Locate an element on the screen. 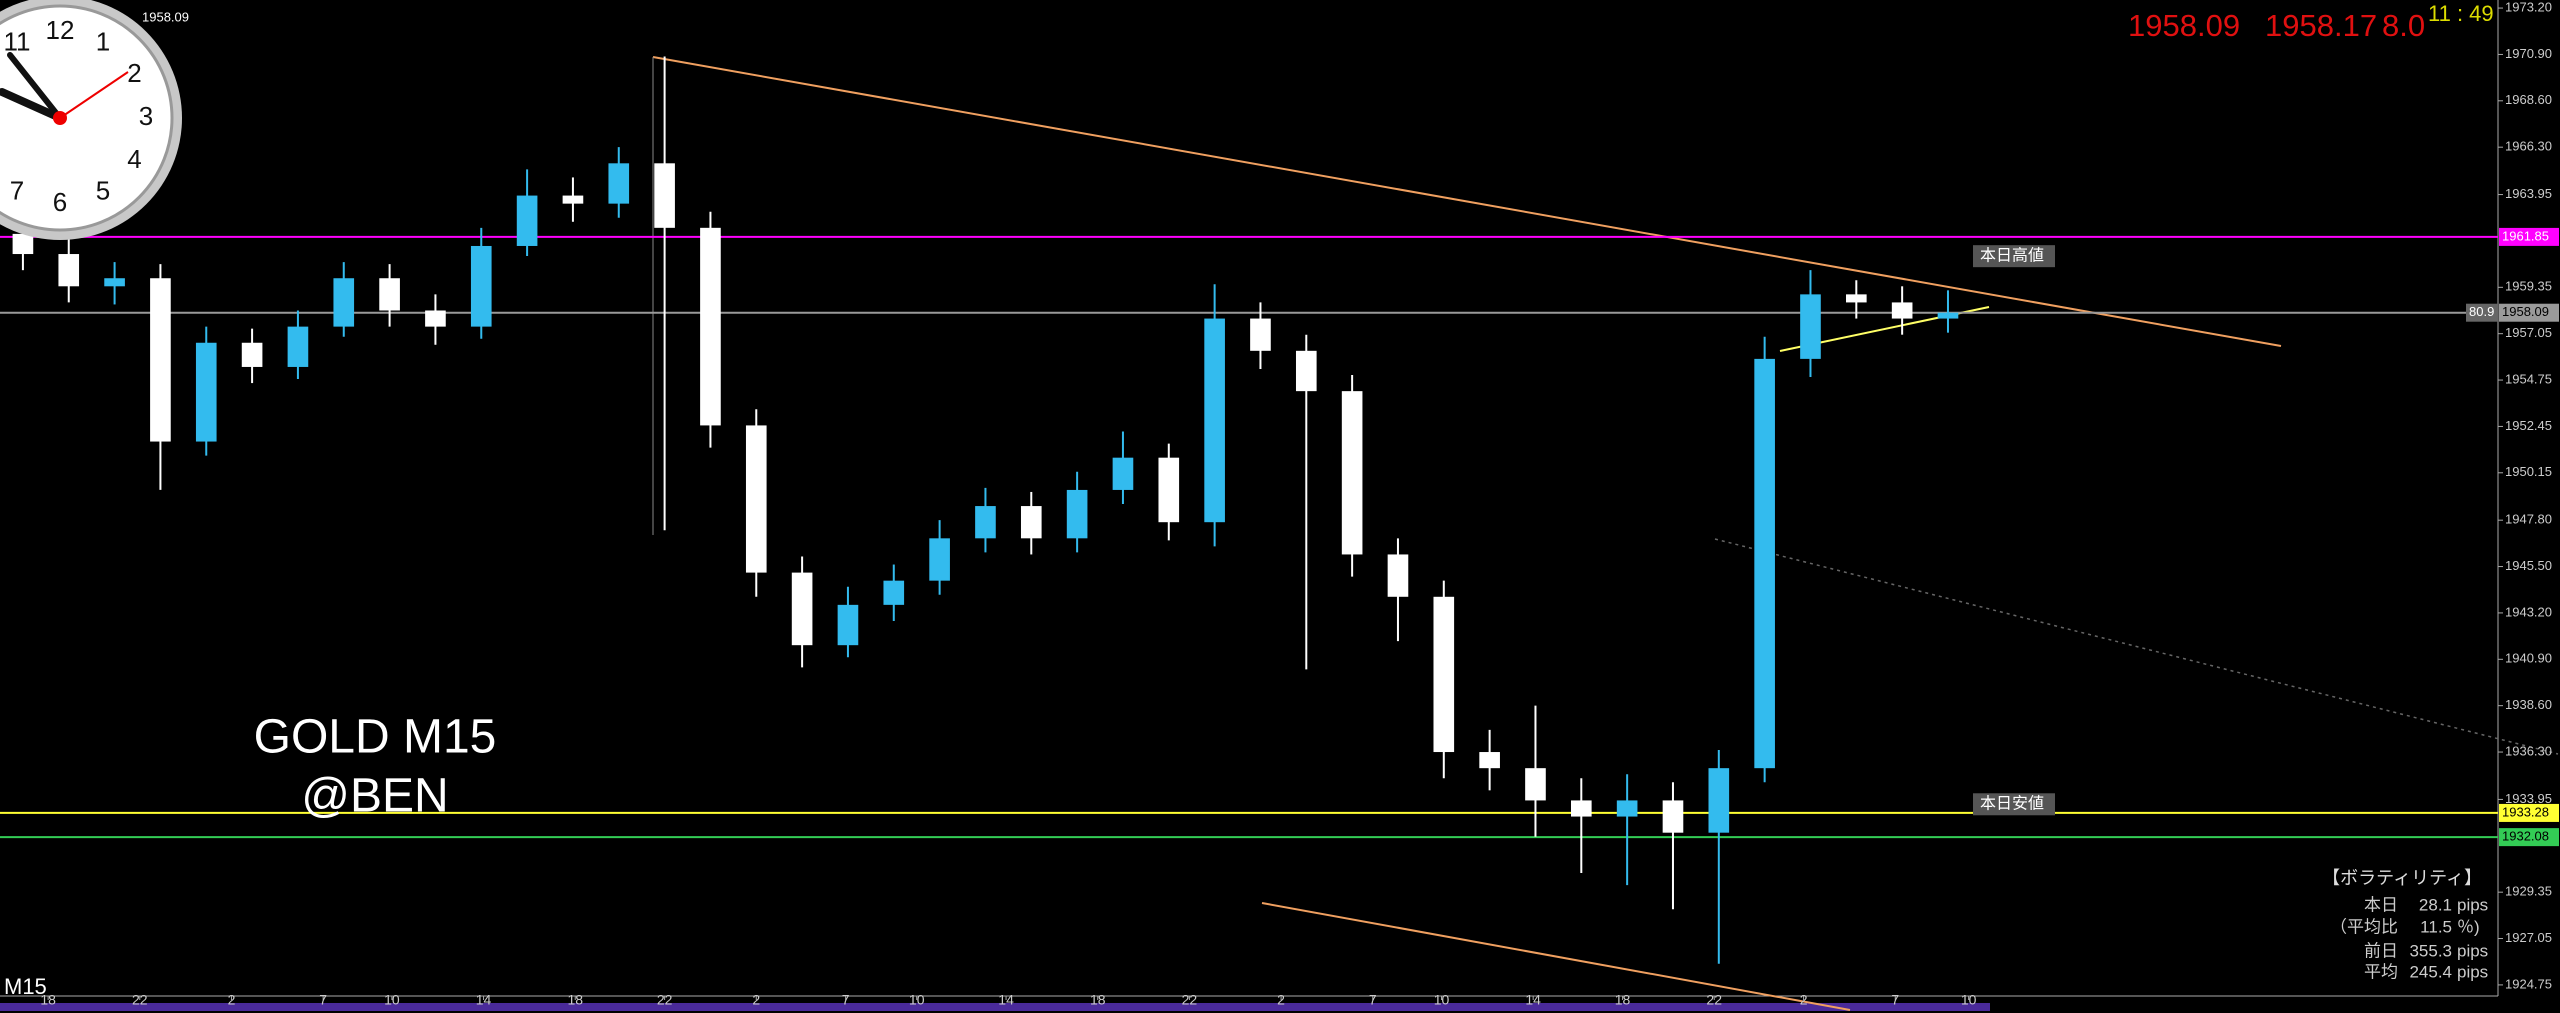 The height and width of the screenshot is (1013, 2560). clock-face is located at coordinates (87, 118).